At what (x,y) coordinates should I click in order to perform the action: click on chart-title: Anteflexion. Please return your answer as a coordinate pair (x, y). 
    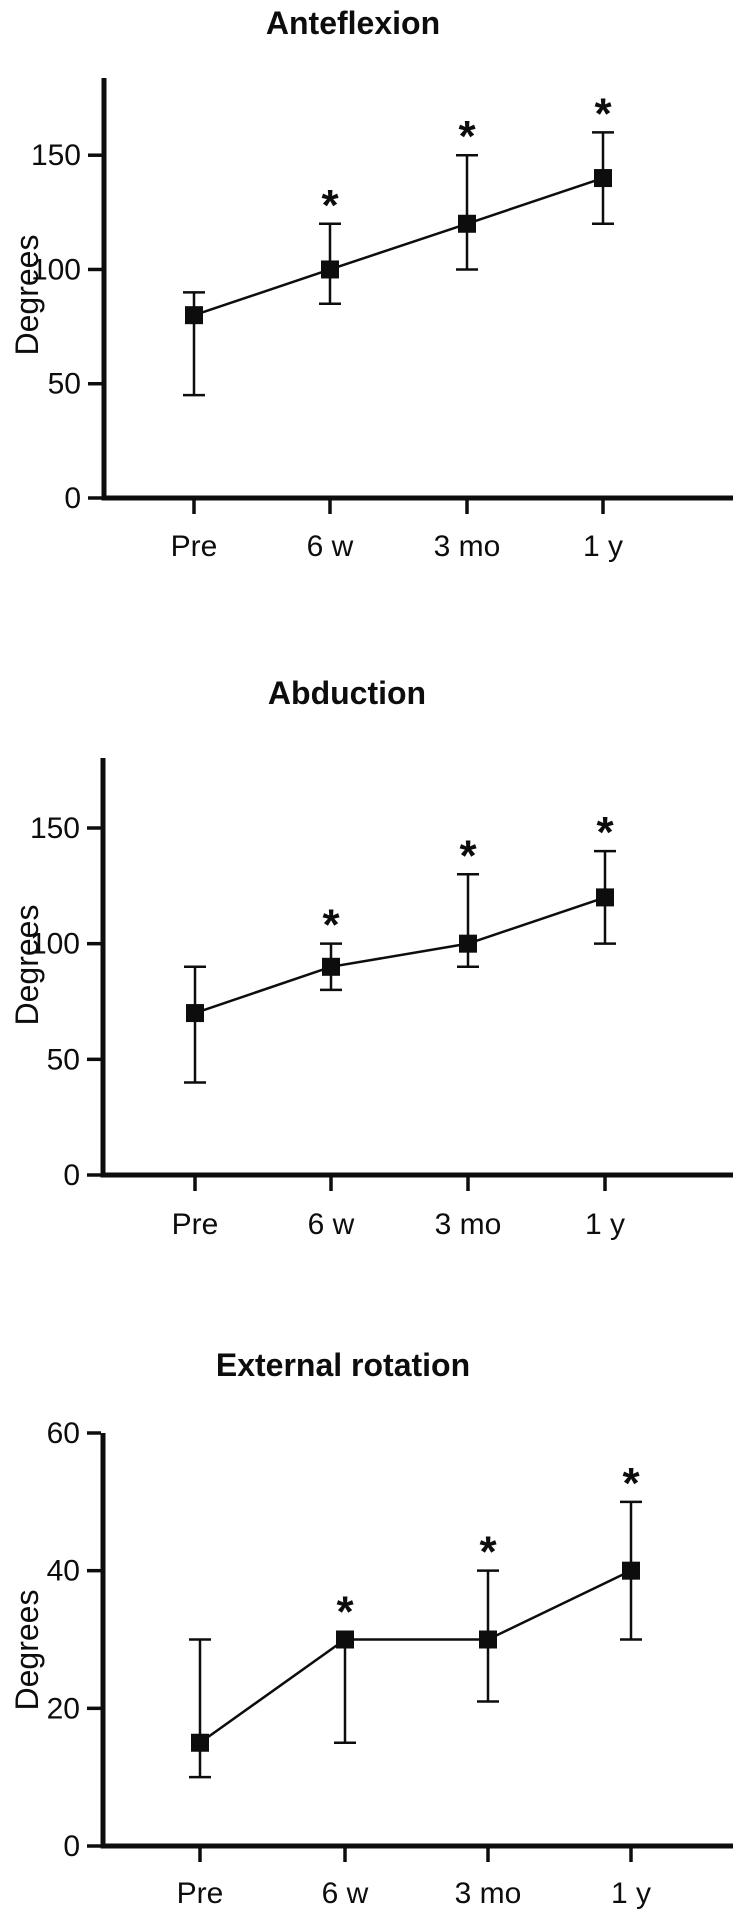
    Looking at the image, I should click on (353, 23).